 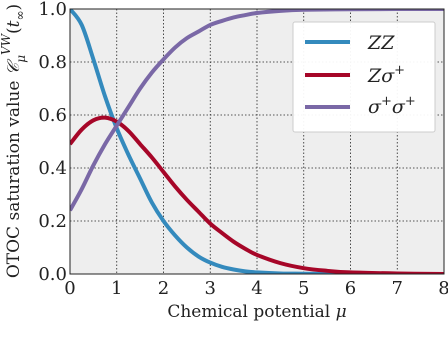 What do you see at coordinates (52, 10) in the screenshot?
I see `y-tick-label: 1.0` at bounding box center [52, 10].